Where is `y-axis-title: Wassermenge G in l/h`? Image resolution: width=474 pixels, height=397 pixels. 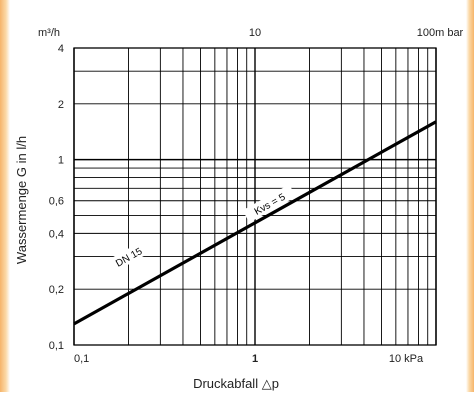
y-axis-title: Wassermenge G in l/h is located at coordinates (21, 200).